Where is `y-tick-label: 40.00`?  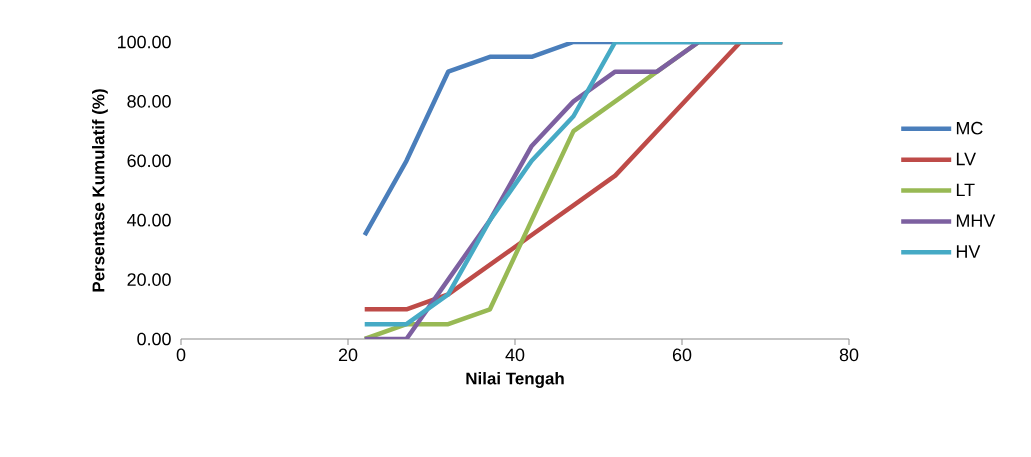
y-tick-label: 40.00 is located at coordinates (149, 220).